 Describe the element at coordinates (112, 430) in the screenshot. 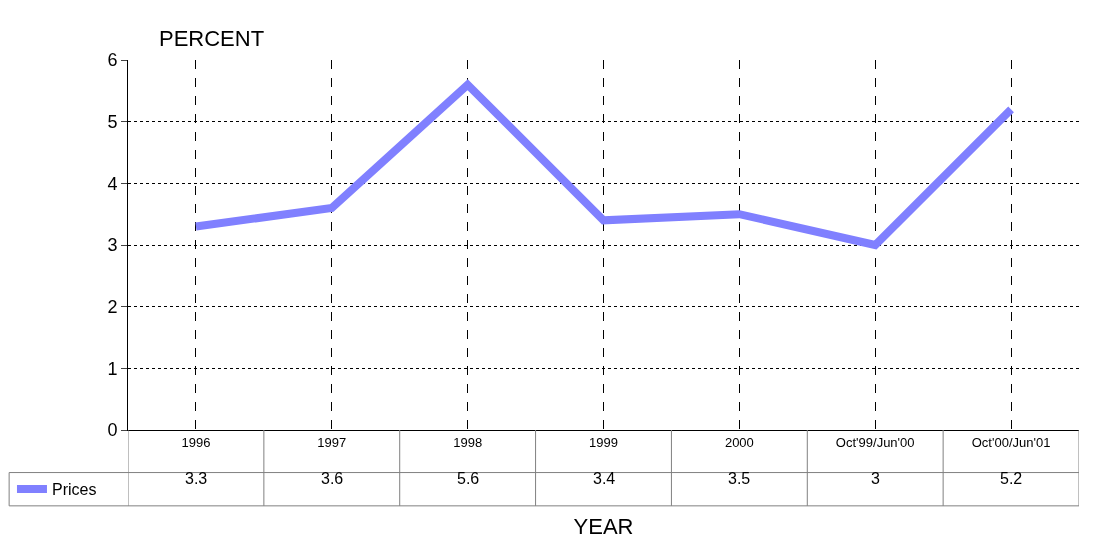

I see `y-tick-label: 0` at that location.